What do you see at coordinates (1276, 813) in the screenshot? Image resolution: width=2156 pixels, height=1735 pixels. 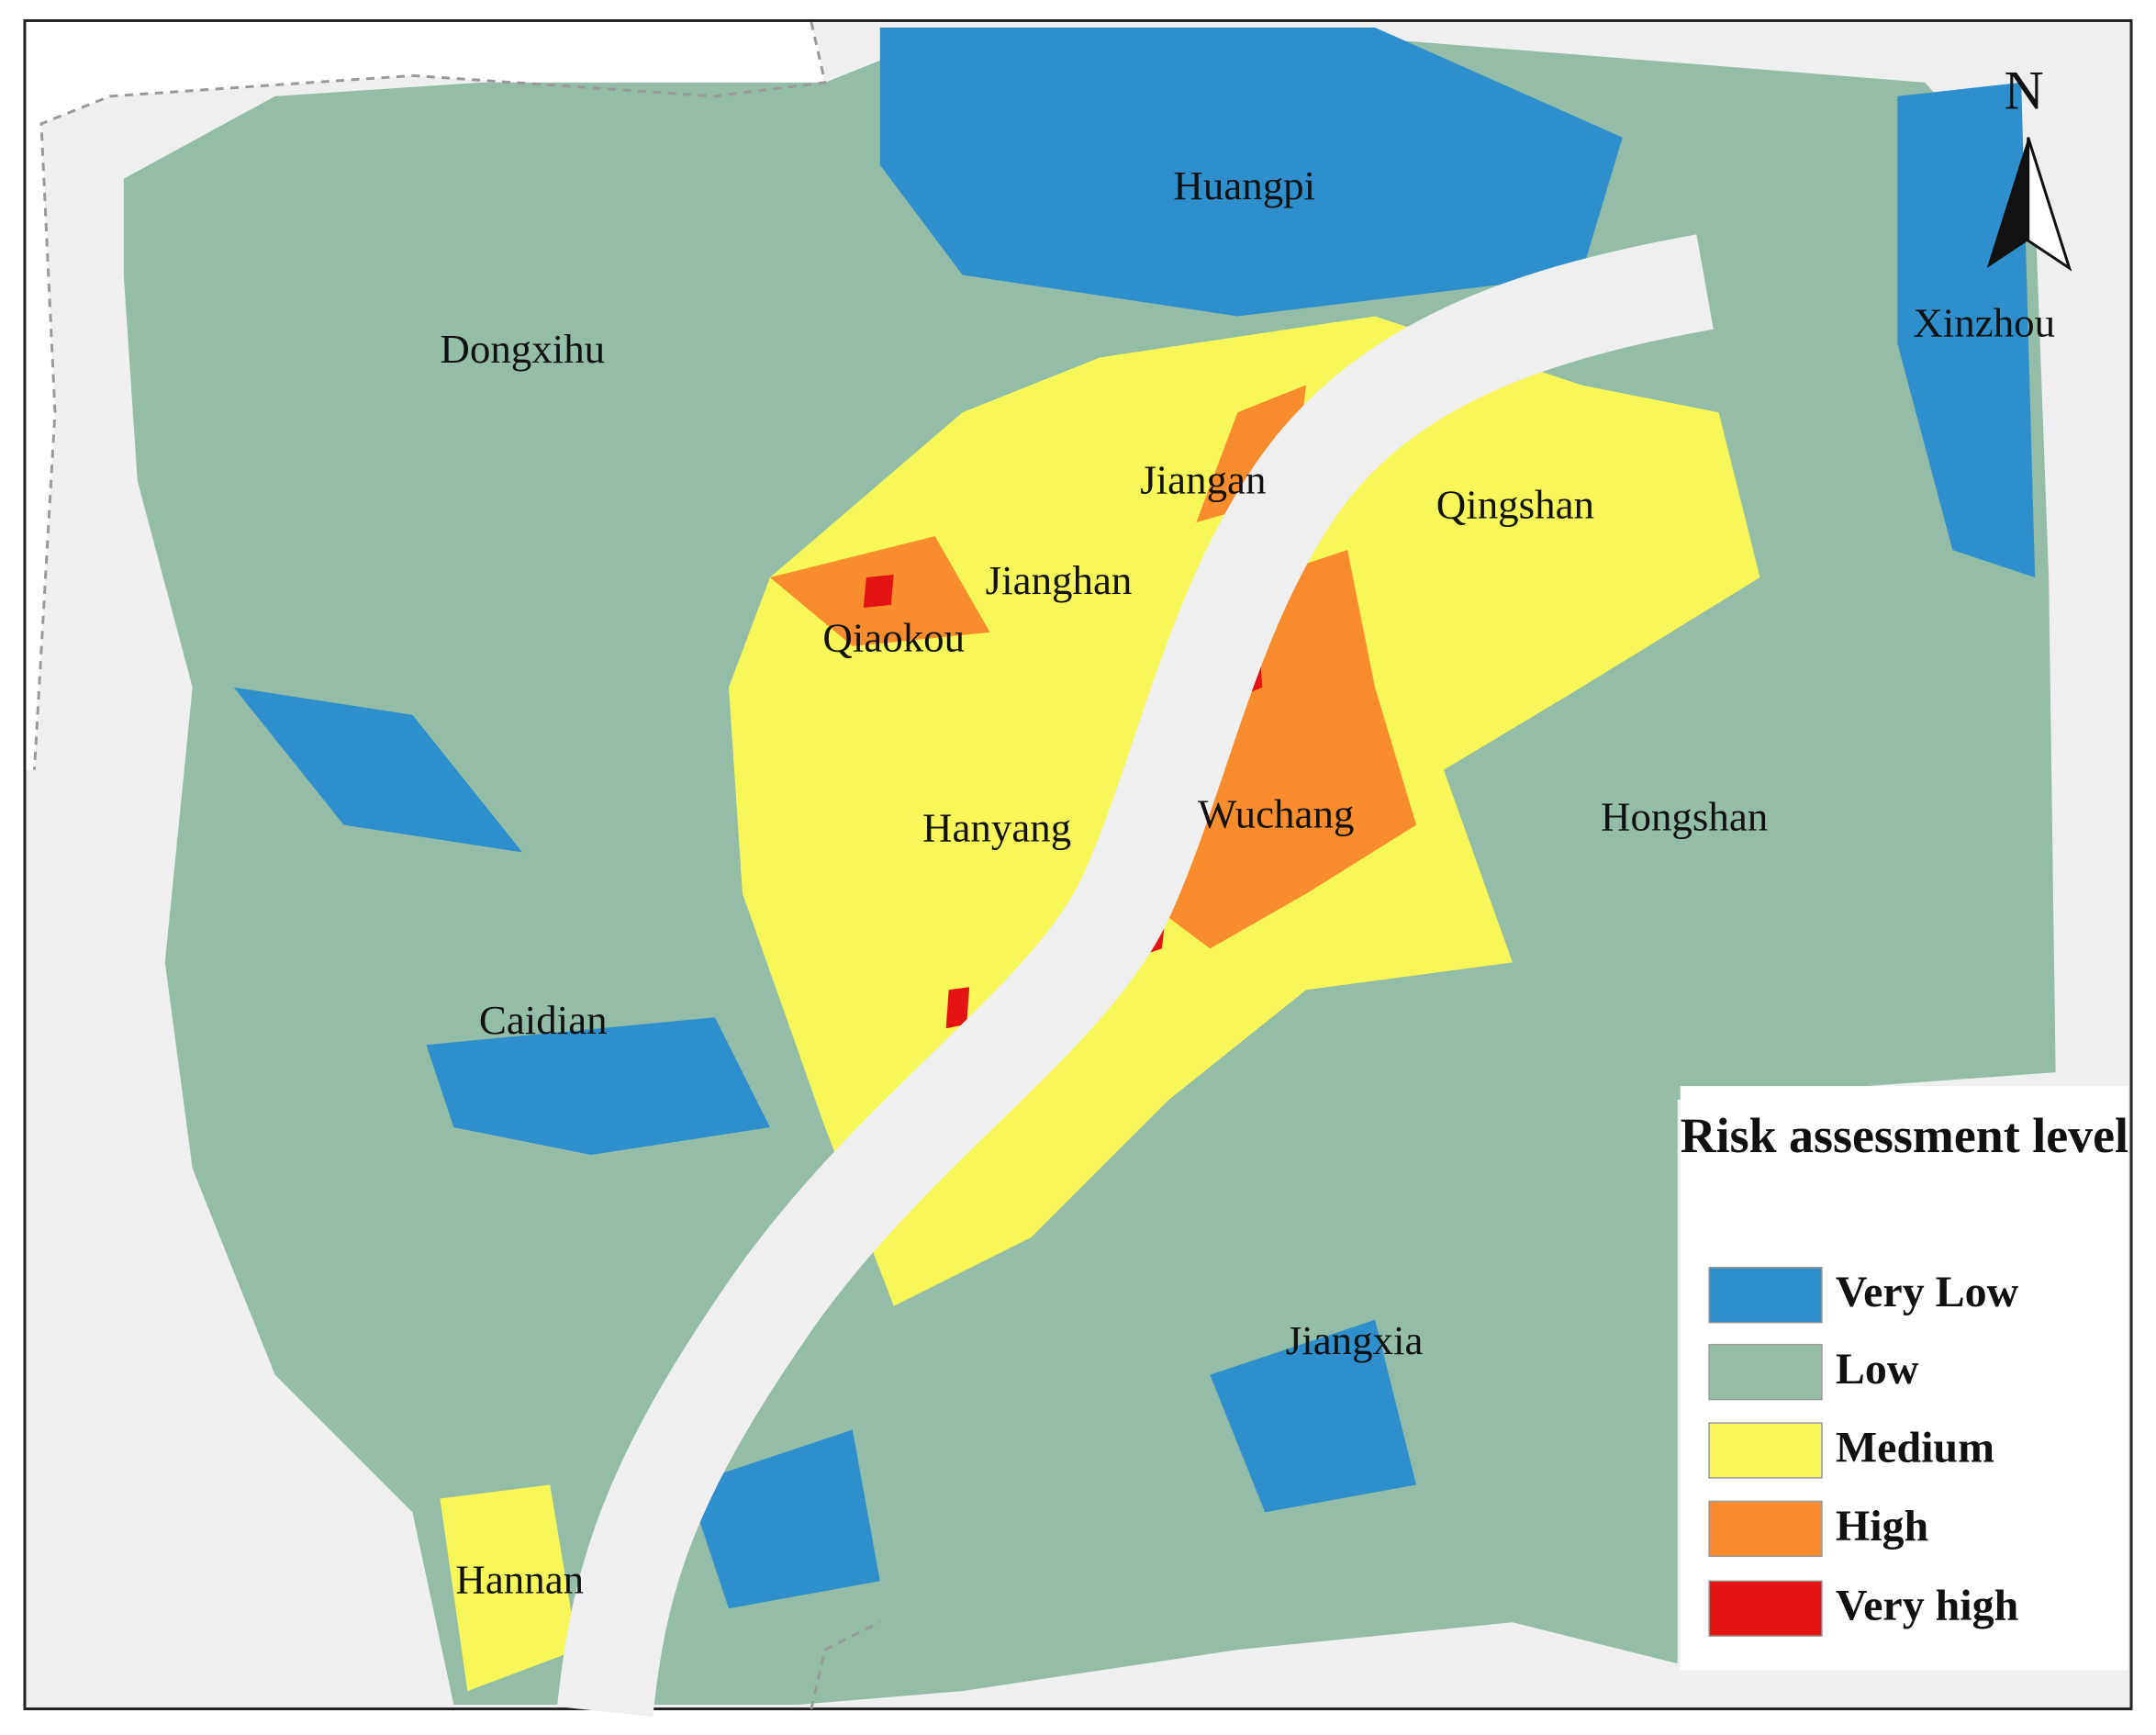 I see `district-label: Wuchang` at bounding box center [1276, 813].